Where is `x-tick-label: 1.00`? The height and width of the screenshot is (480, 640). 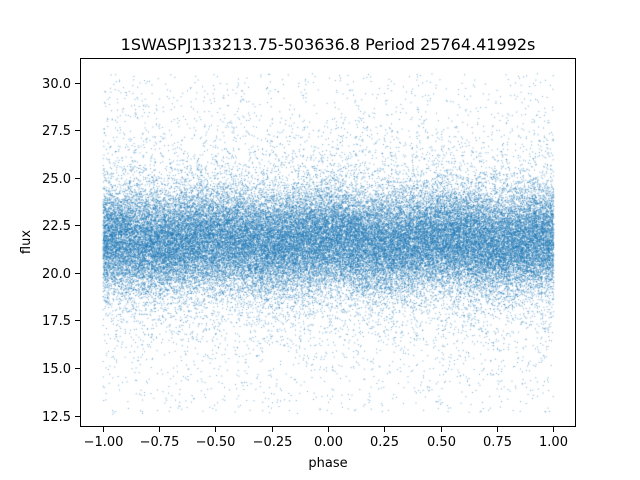
x-tick-label: 1.00 is located at coordinates (553, 442).